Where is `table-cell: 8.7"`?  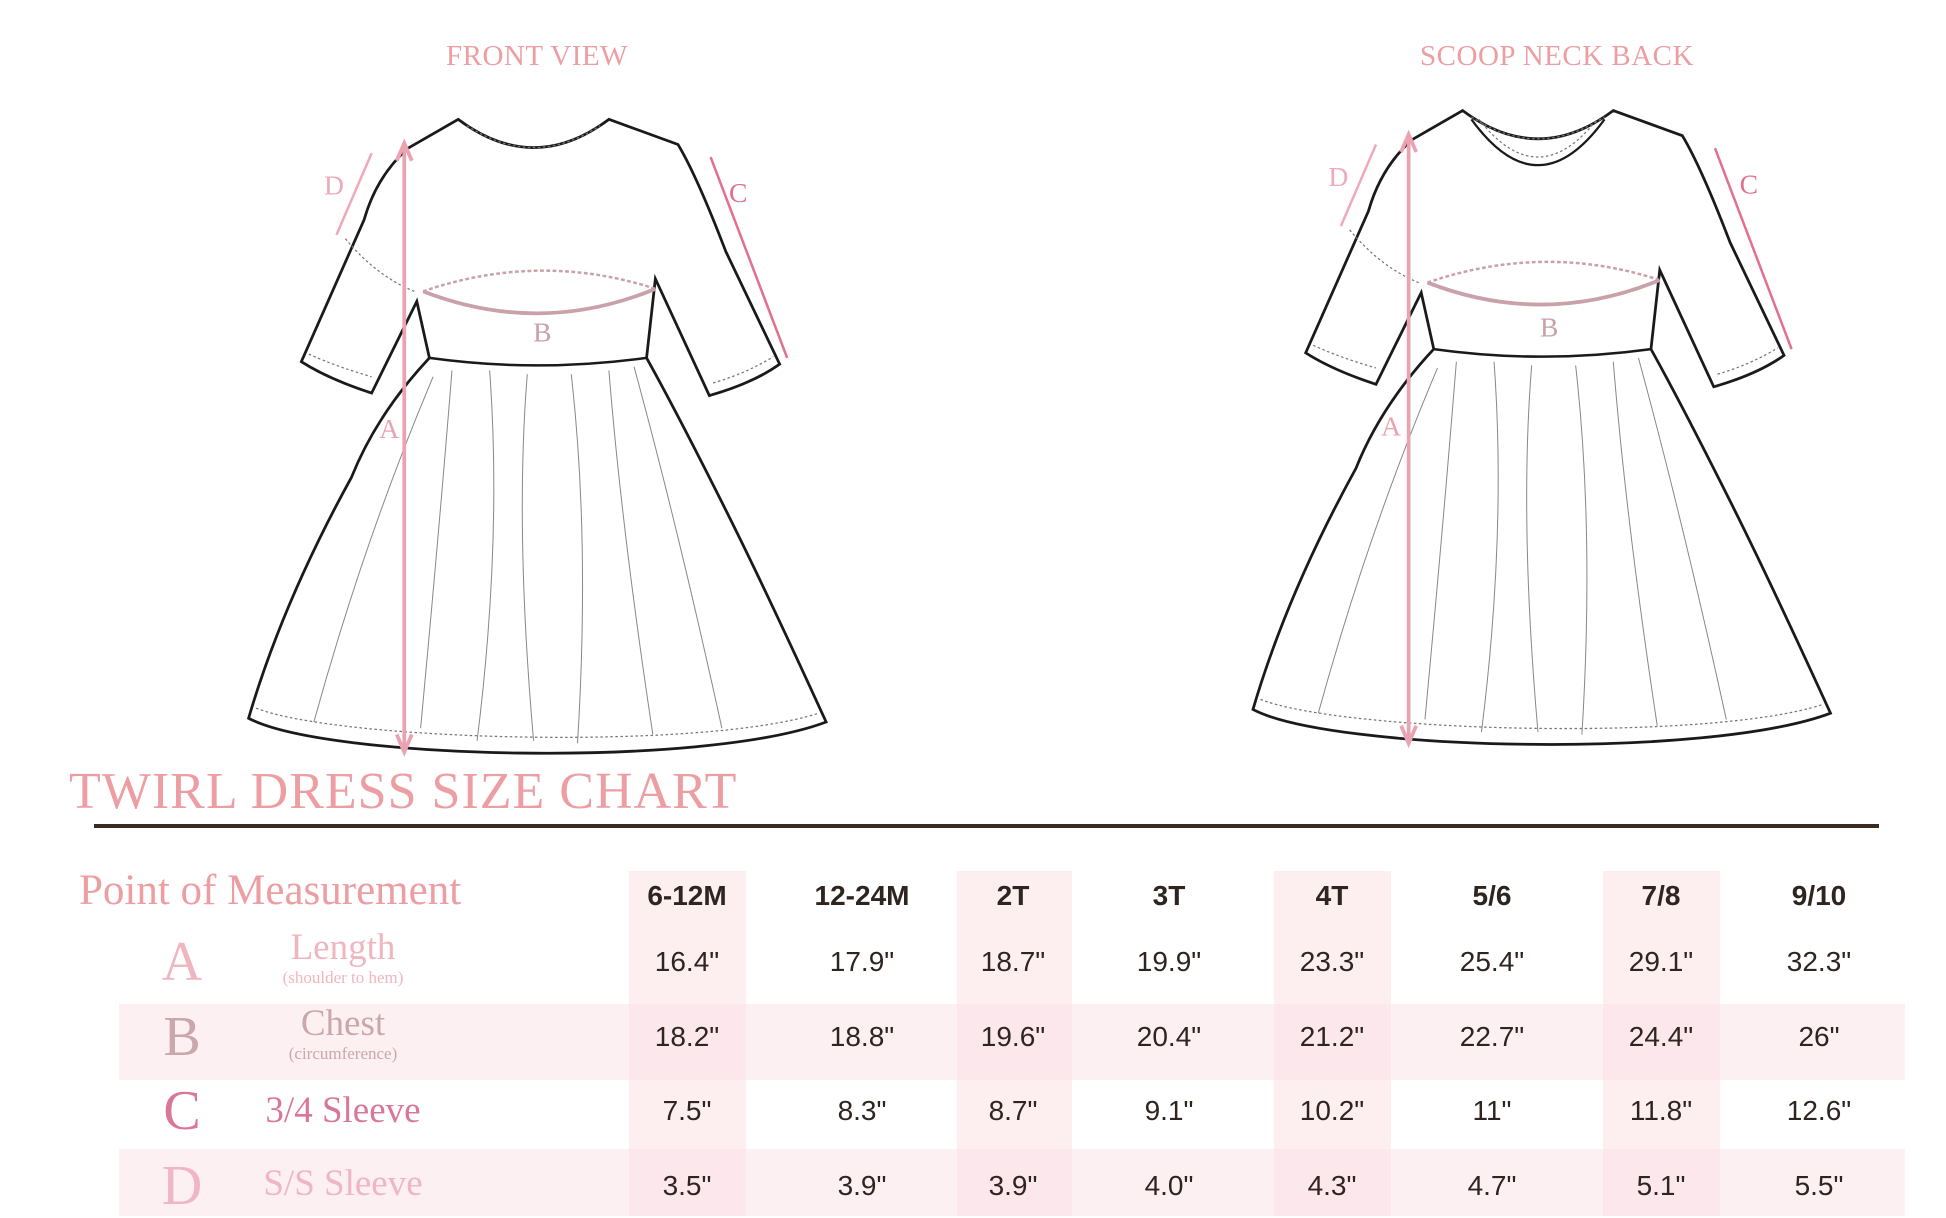
table-cell: 8.7" is located at coordinates (1013, 1110).